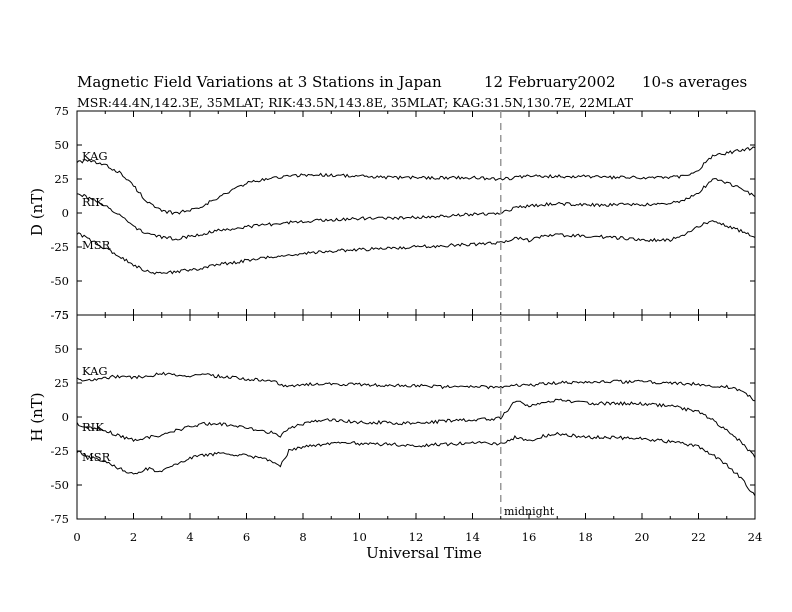 This screenshot has width=792, height=612. What do you see at coordinates (246, 537) in the screenshot?
I see `x-tick-label: 6` at bounding box center [246, 537].